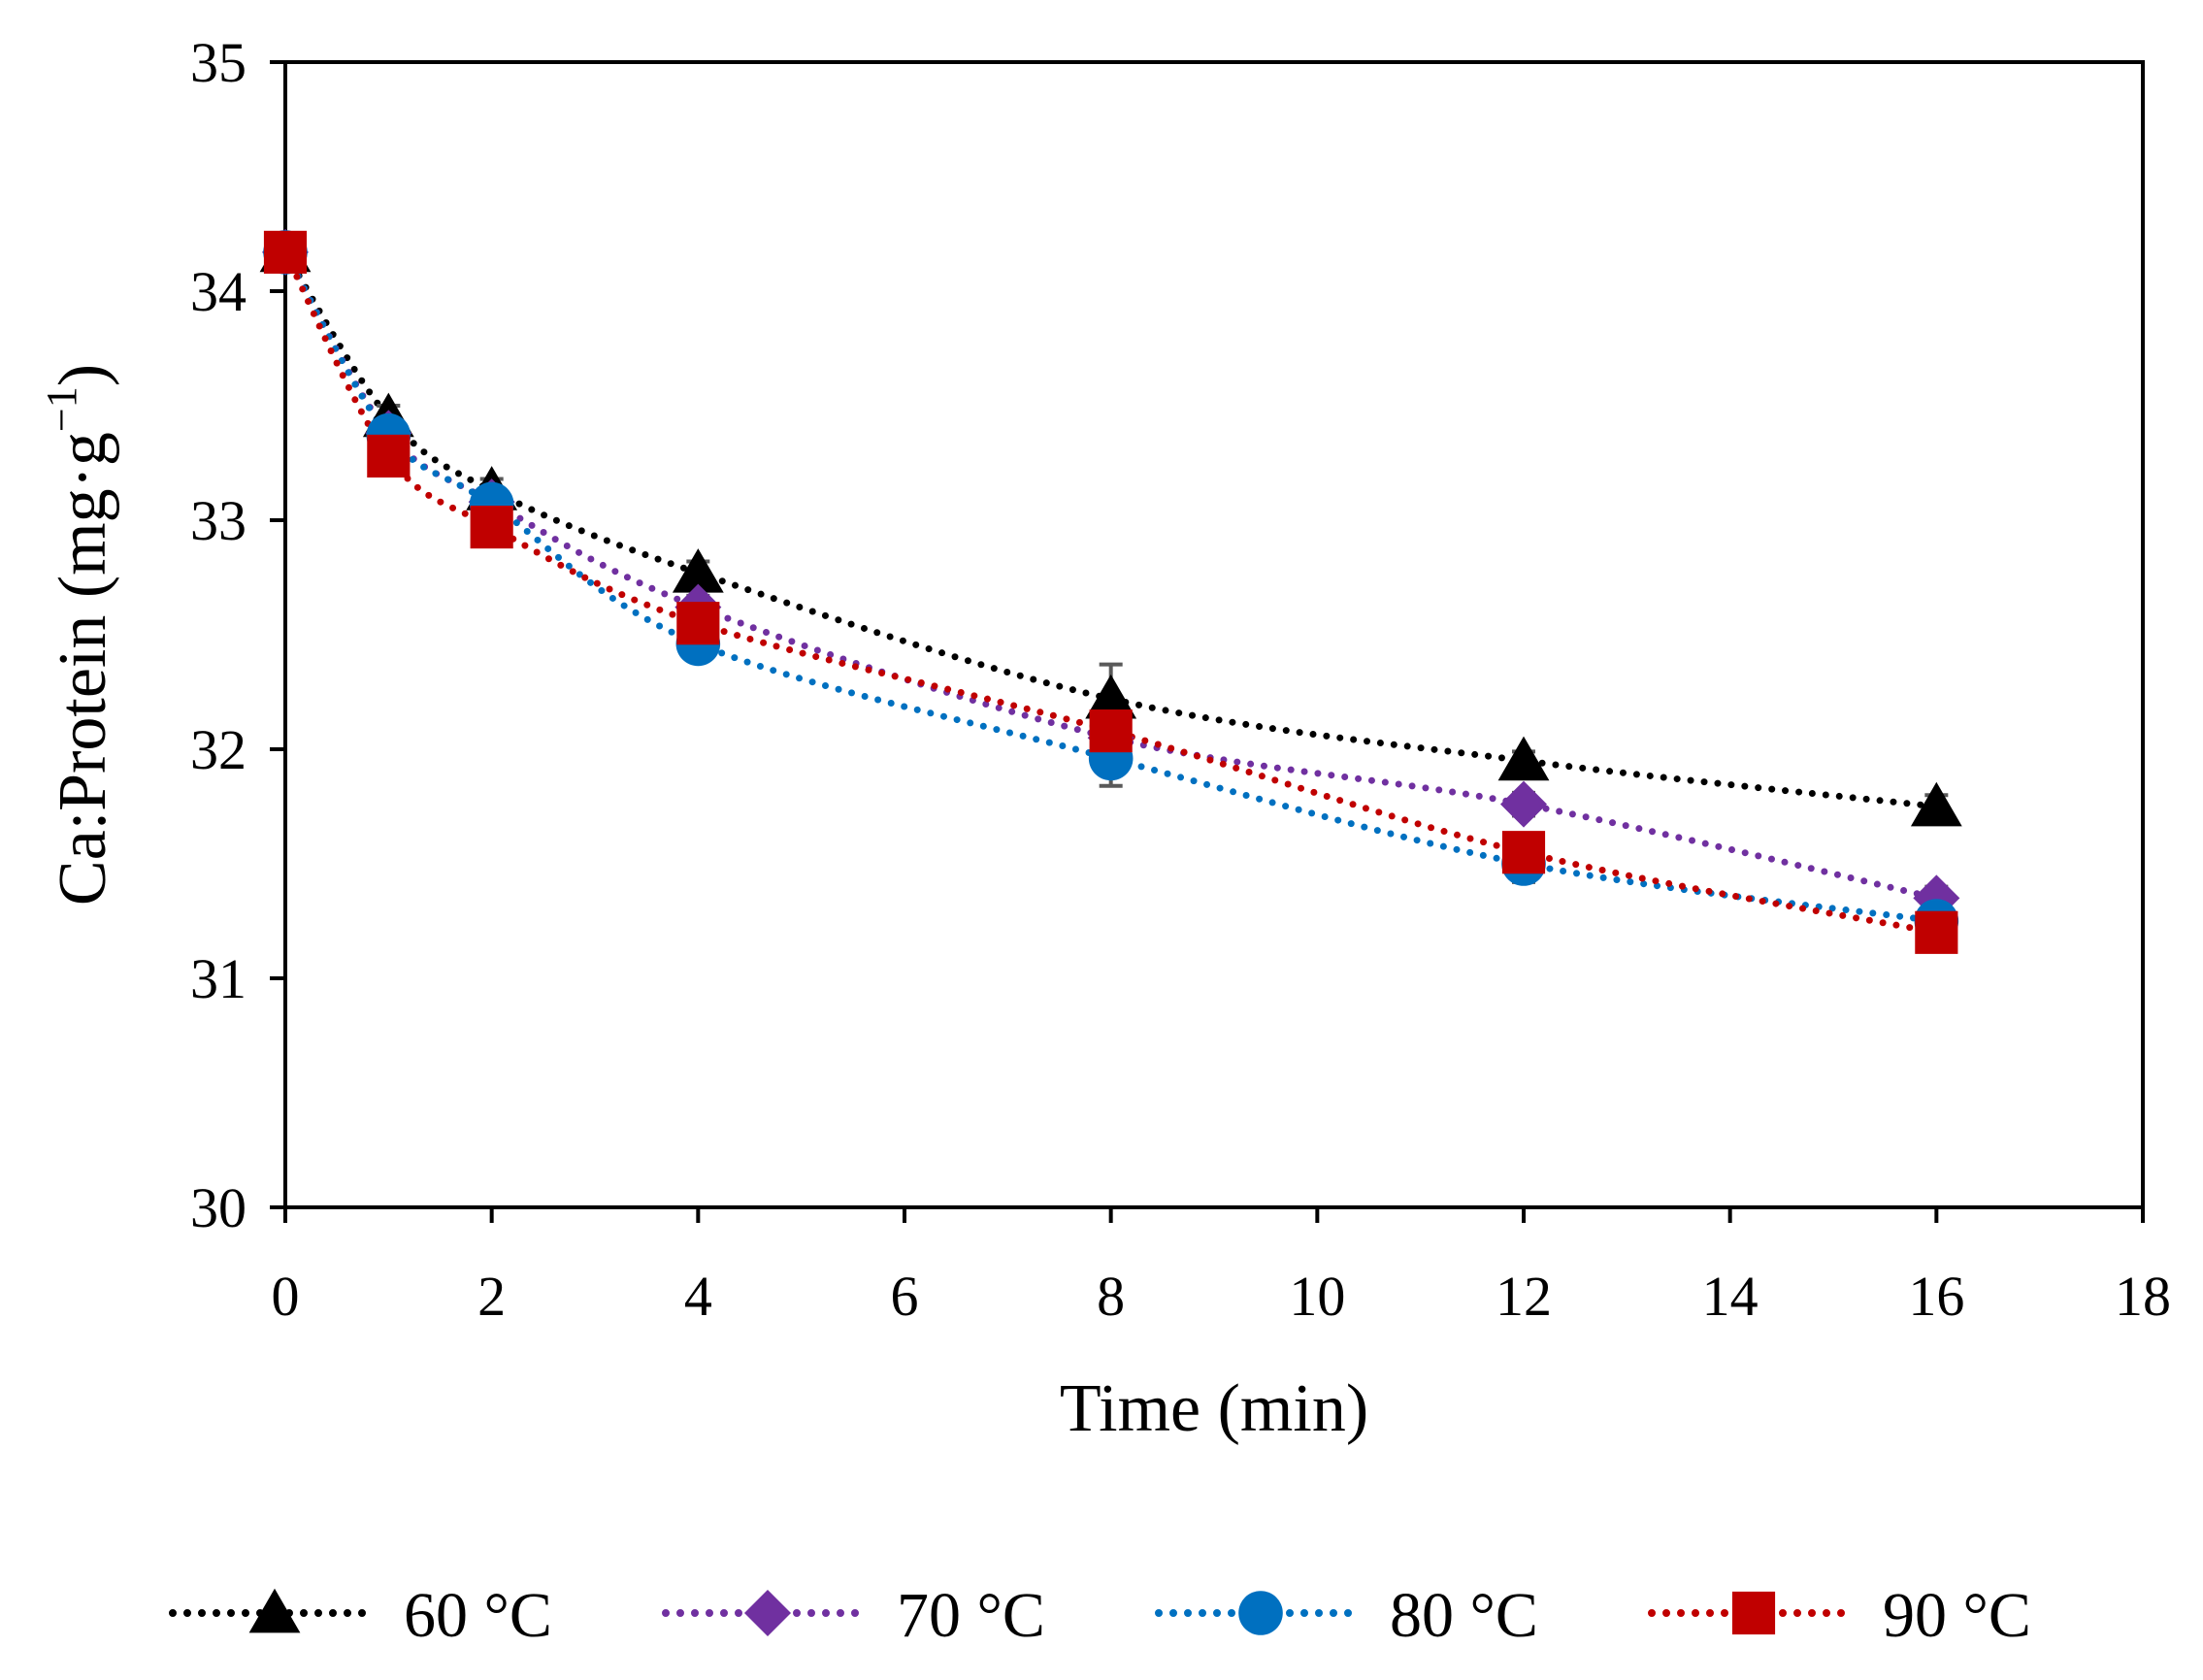 The width and height of the screenshot is (2203, 1680). I want to click on x-tick-label: 12, so click(1524, 1296).